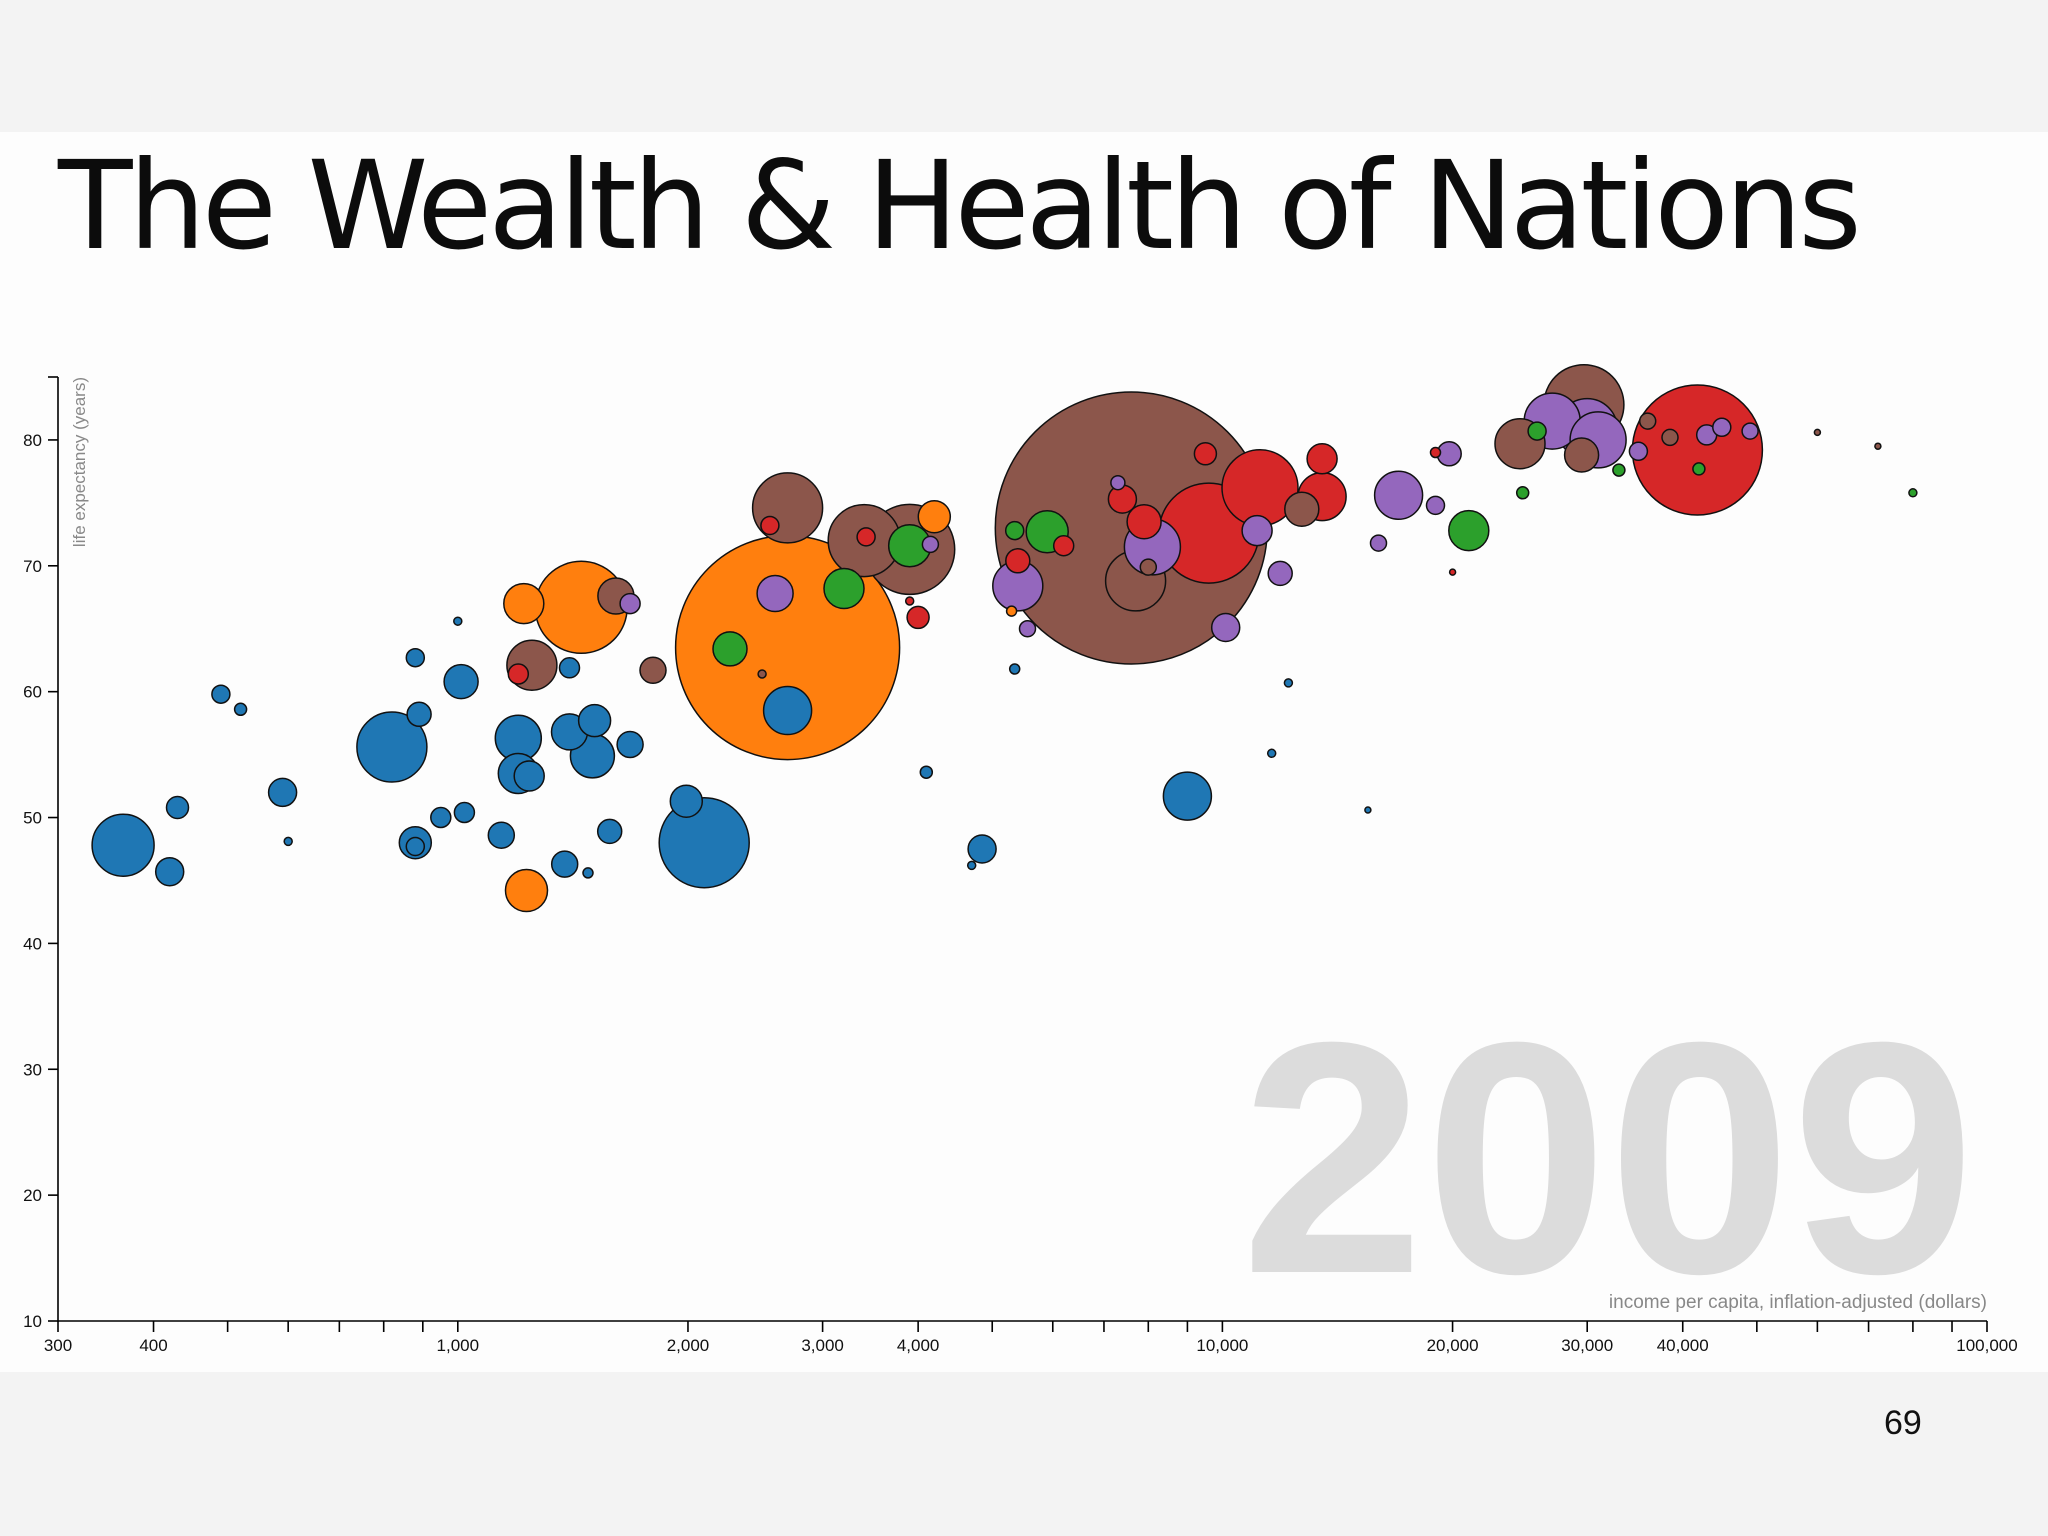 The height and width of the screenshot is (1536, 2048). What do you see at coordinates (32, 1069) in the screenshot?
I see `y-tick-label: 30` at bounding box center [32, 1069].